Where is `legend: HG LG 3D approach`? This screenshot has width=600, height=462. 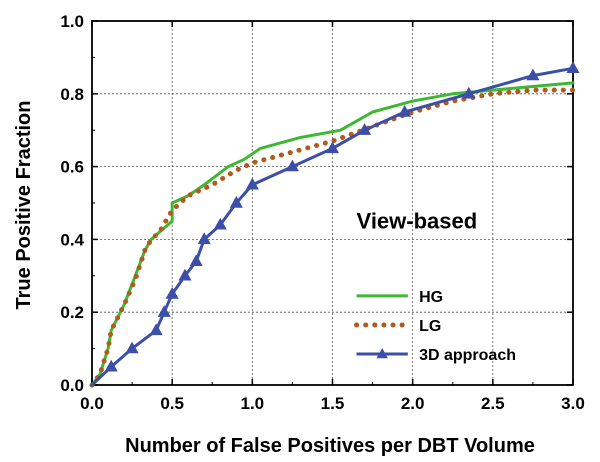 legend: HG LG 3D approach is located at coordinates (435, 326).